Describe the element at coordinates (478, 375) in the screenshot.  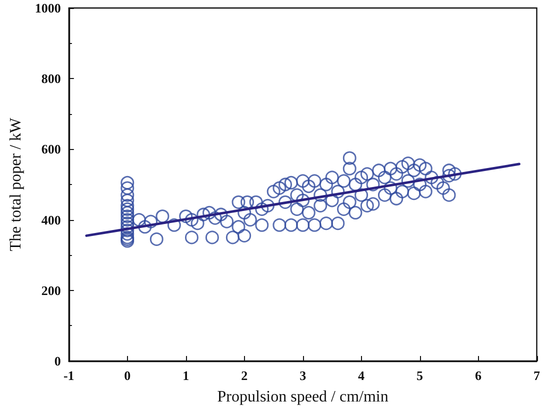
I see `x-tick-label: 6` at that location.